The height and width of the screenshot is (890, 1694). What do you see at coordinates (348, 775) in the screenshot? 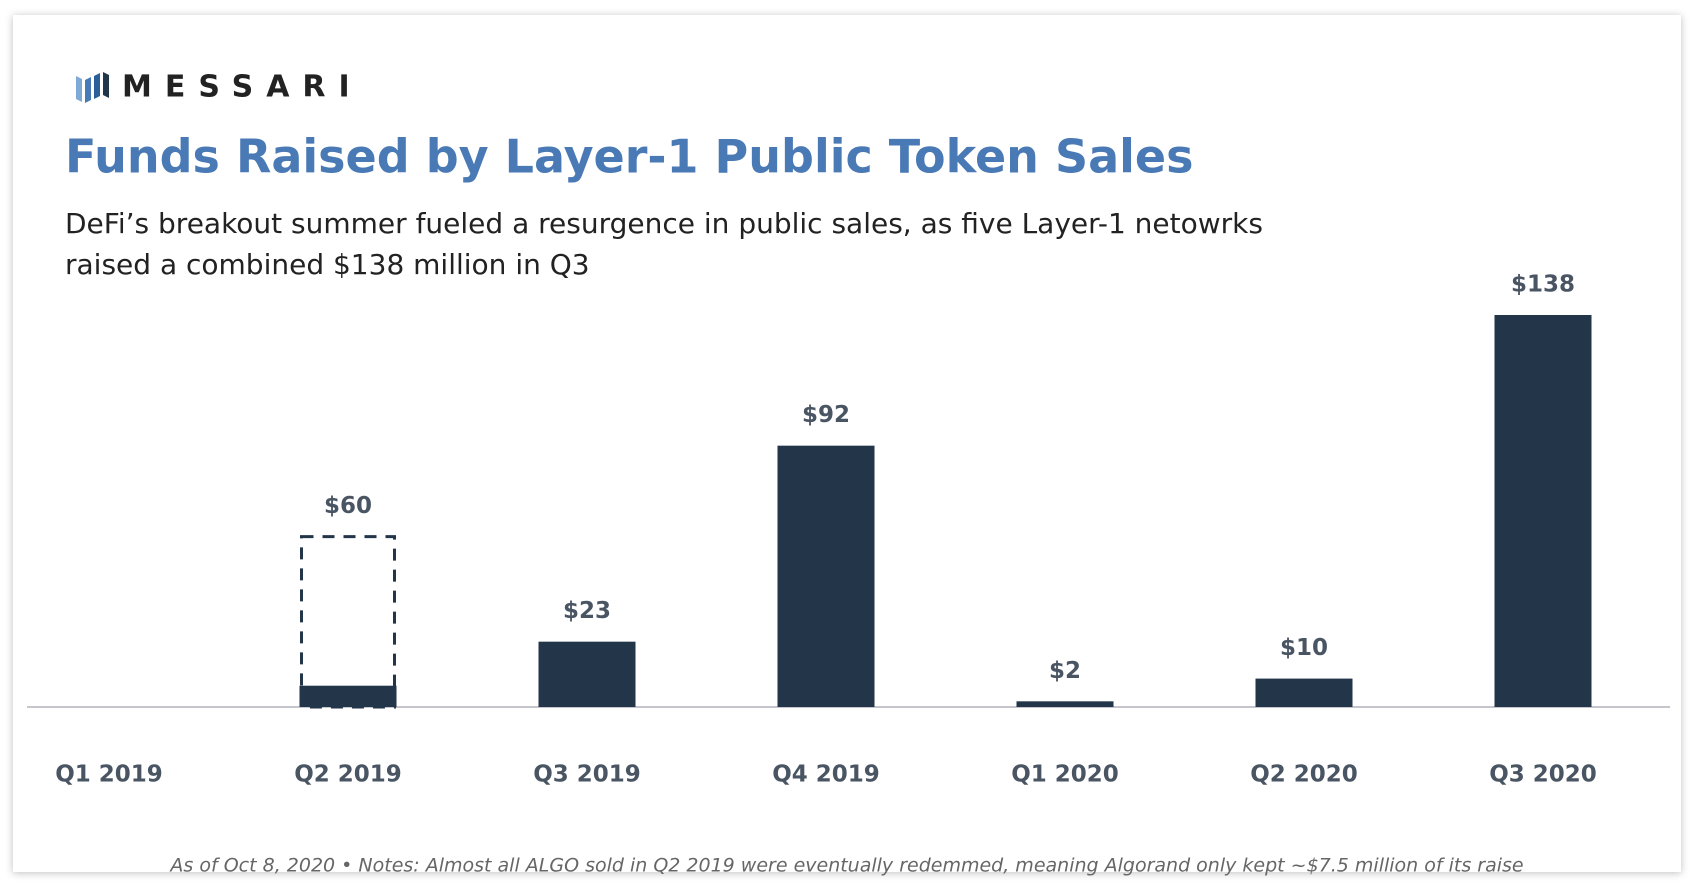
I see `x-tick-label: Q2 2019` at bounding box center [348, 775].